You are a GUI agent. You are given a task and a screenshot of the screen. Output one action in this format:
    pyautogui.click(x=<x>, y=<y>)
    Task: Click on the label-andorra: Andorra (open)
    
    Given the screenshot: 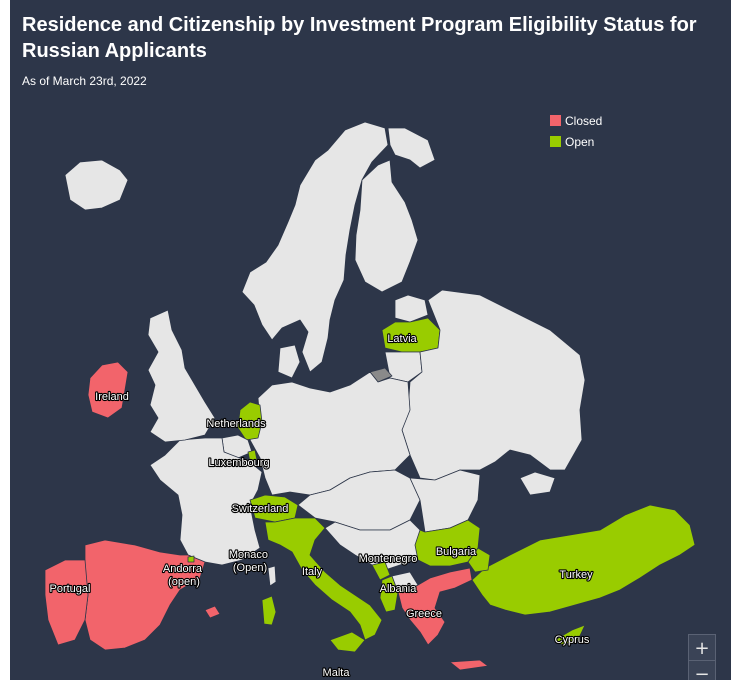 What is the action you would take?
    pyautogui.click(x=184, y=575)
    